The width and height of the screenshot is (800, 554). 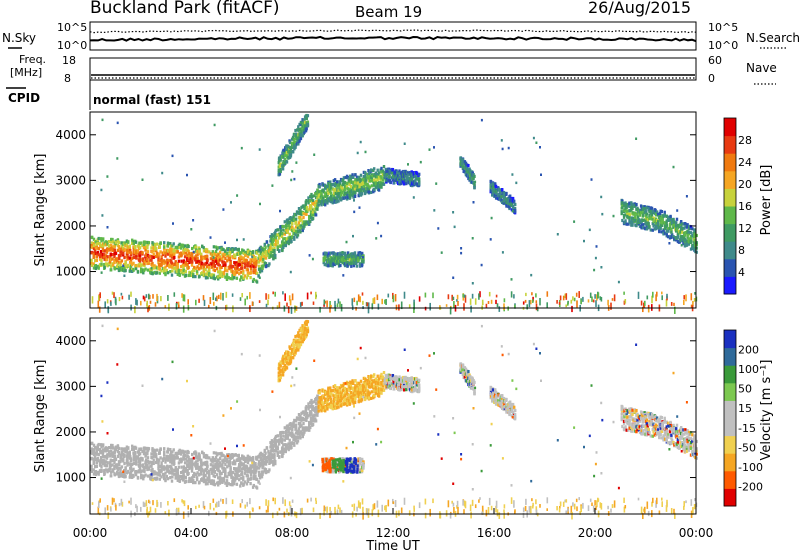 What do you see at coordinates (766, 200) in the screenshot?
I see `power-colorbar-label: Power [dB]` at bounding box center [766, 200].